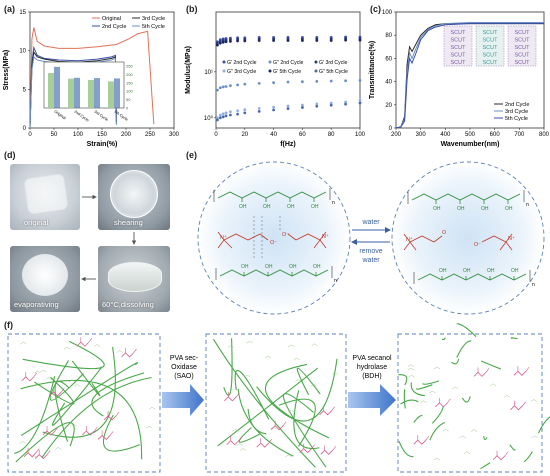 Image resolution: width=550 pixels, height=476 pixels. Describe the element at coordinates (370, 251) in the screenshot. I see `label-remove: remove` at that location.